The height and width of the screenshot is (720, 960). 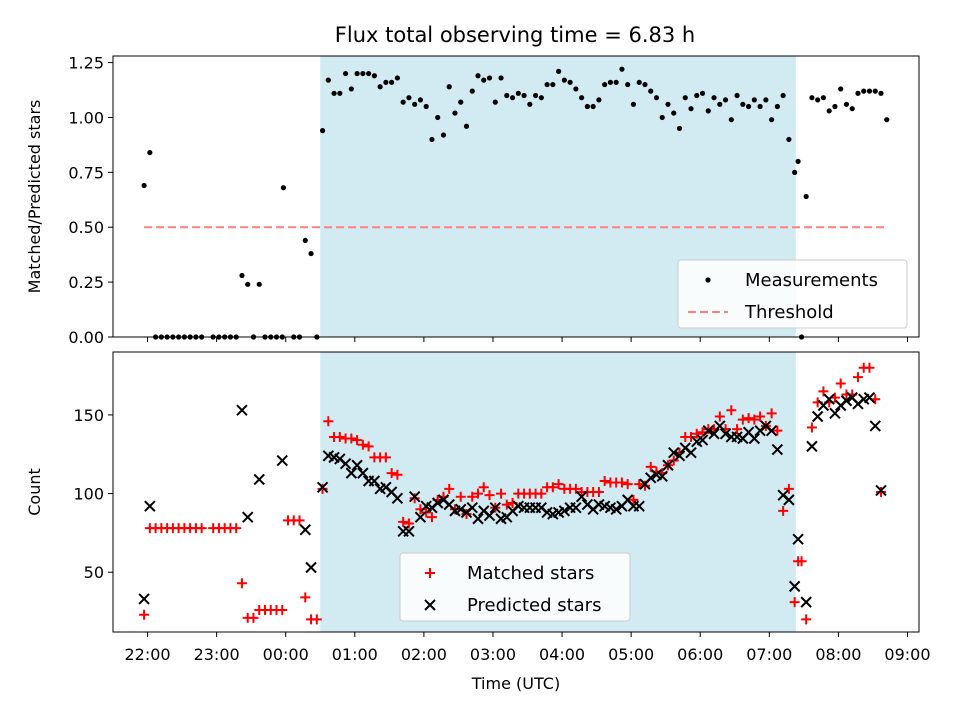 What do you see at coordinates (86, 227) in the screenshot?
I see `y-tick-label: 0.50` at bounding box center [86, 227].